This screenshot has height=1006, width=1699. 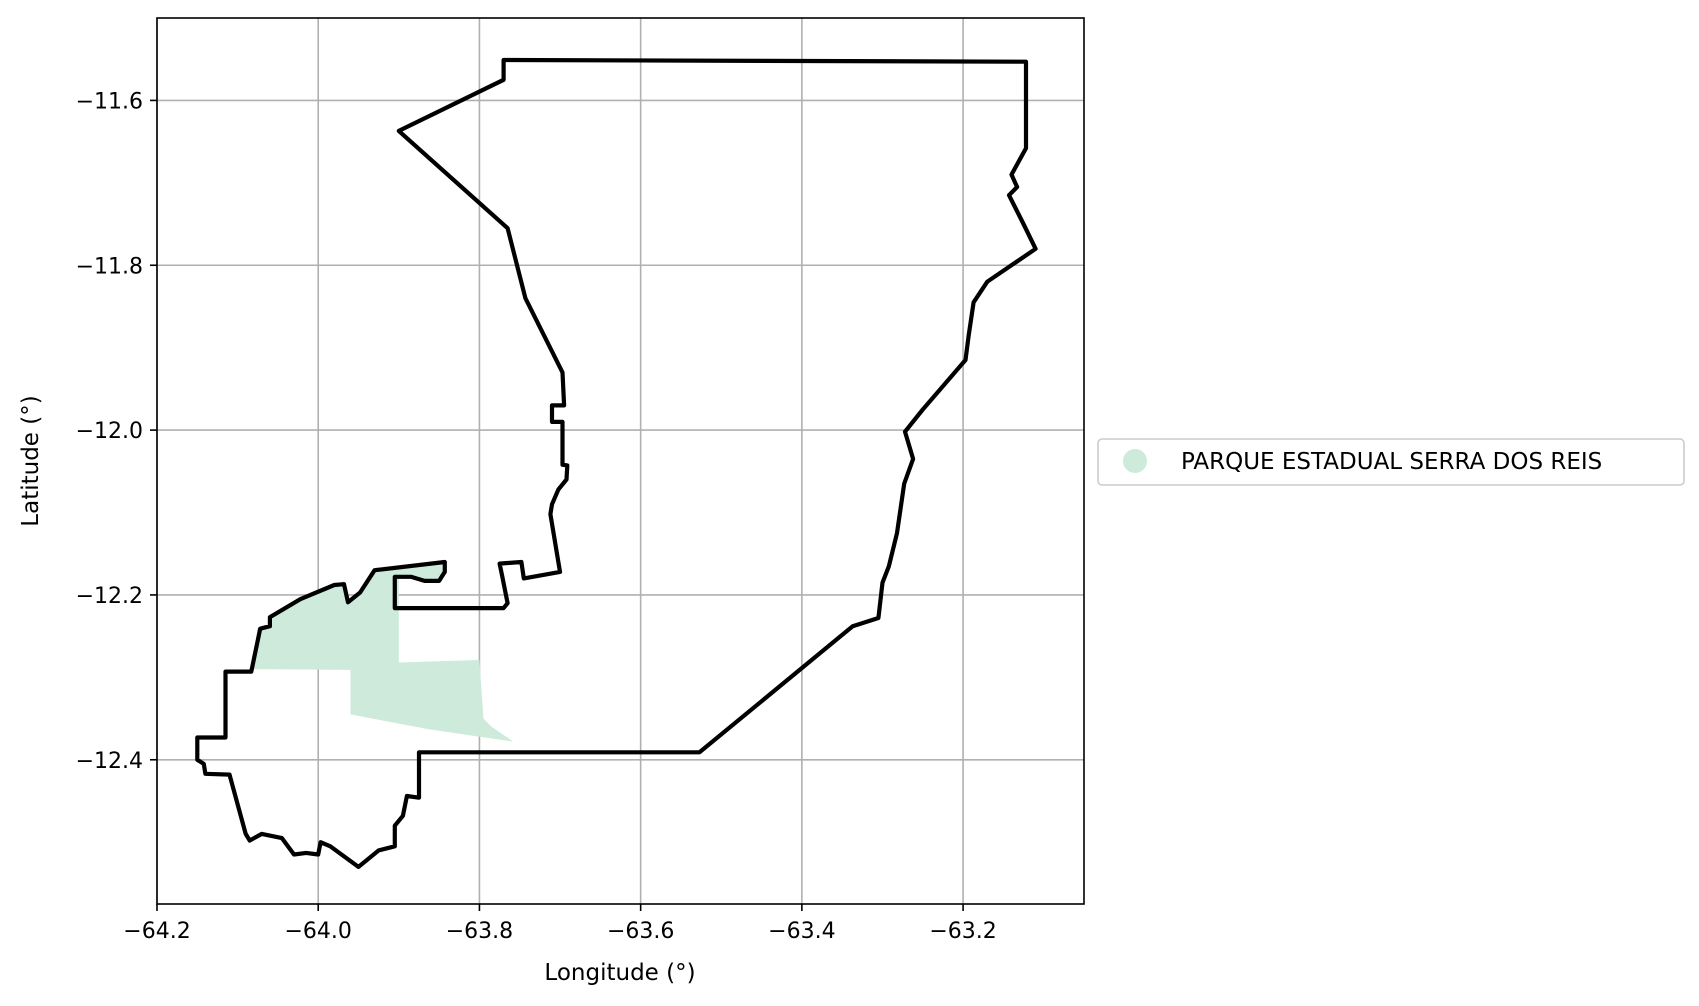 I want to click on legend: PARQUE ESTADUAL SERRA DOS REIS, so click(x=1391, y=462).